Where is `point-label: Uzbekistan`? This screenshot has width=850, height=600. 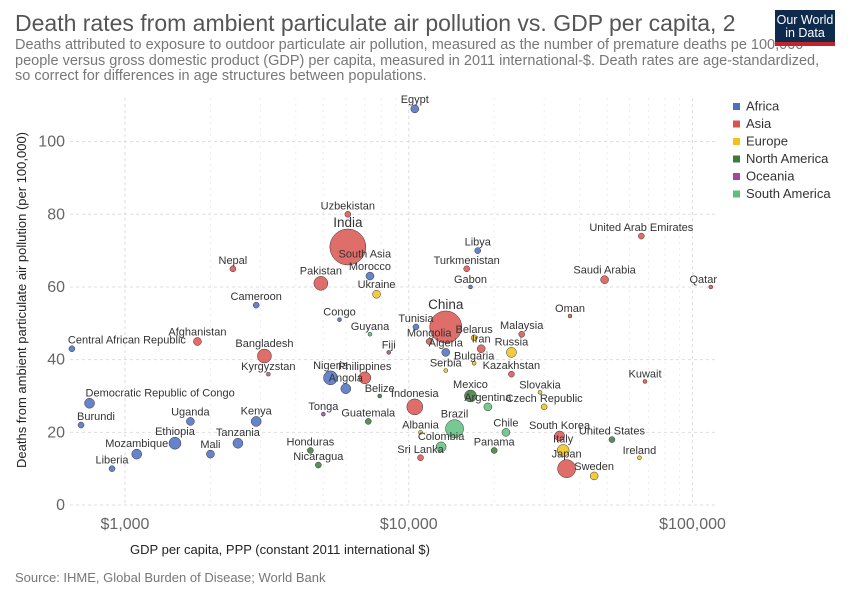 point-label: Uzbekistan is located at coordinates (348, 206).